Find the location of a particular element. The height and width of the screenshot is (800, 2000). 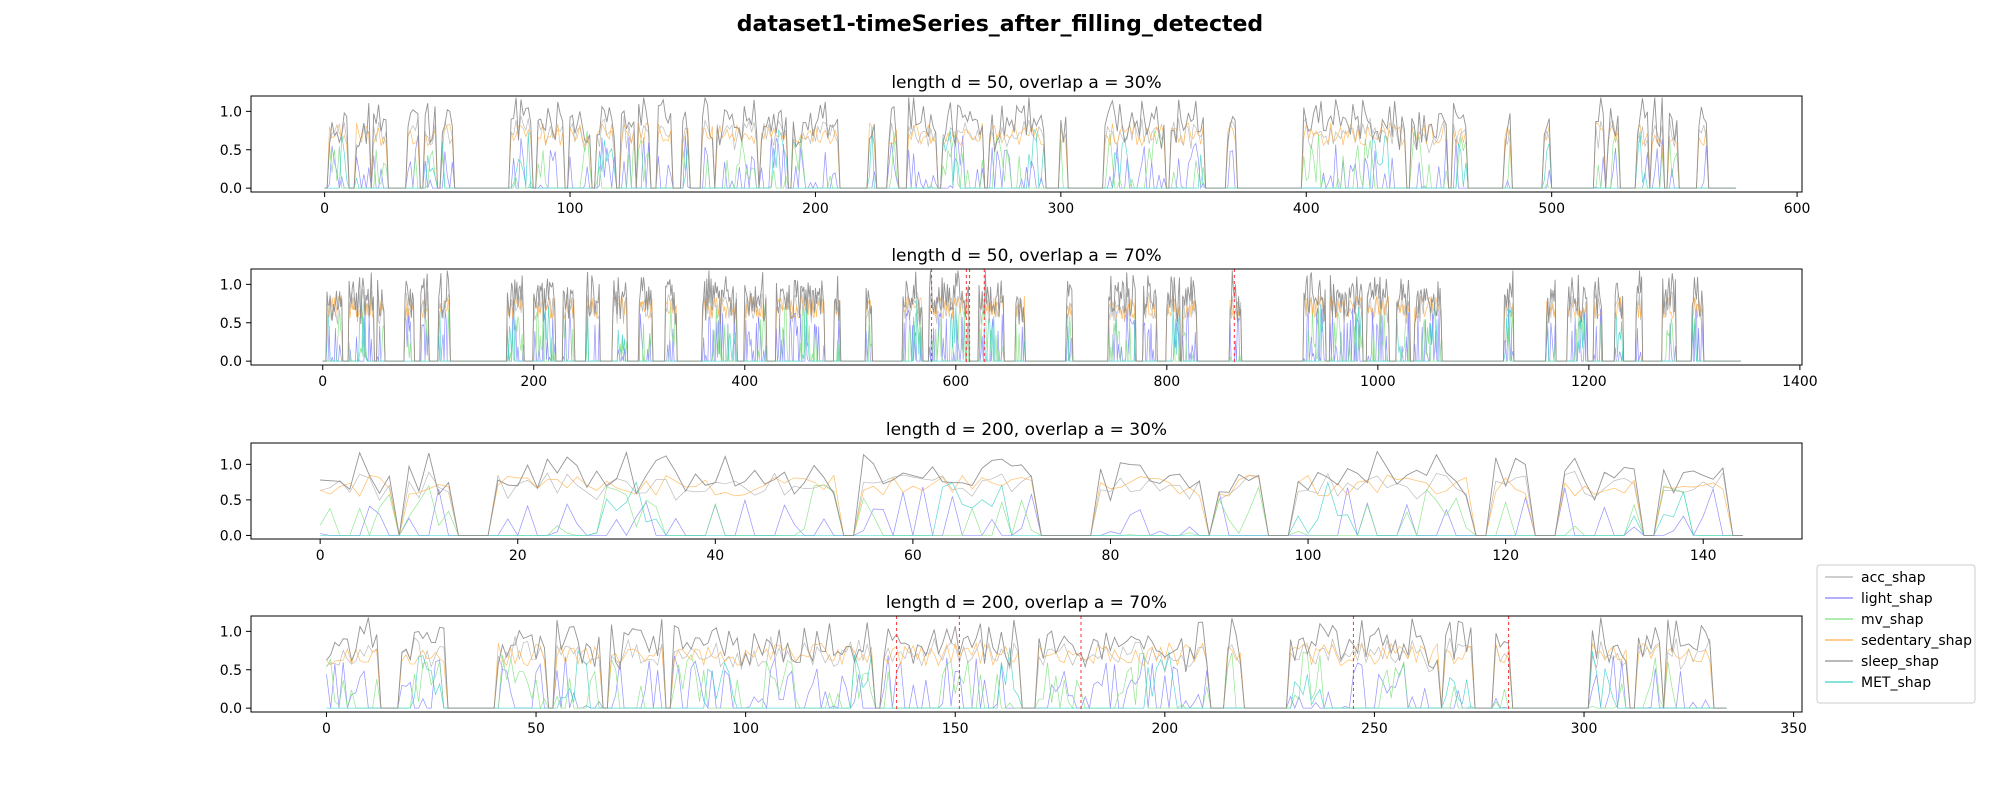

x-tick-label: 20 is located at coordinates (518, 556).